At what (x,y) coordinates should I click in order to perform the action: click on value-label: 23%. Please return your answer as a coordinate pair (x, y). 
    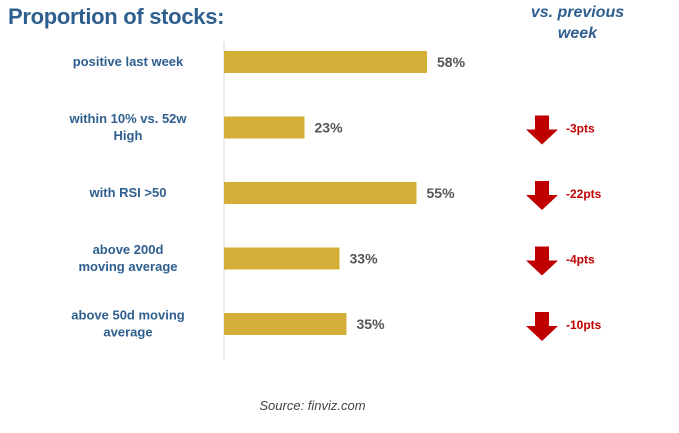
    Looking at the image, I should click on (329, 128).